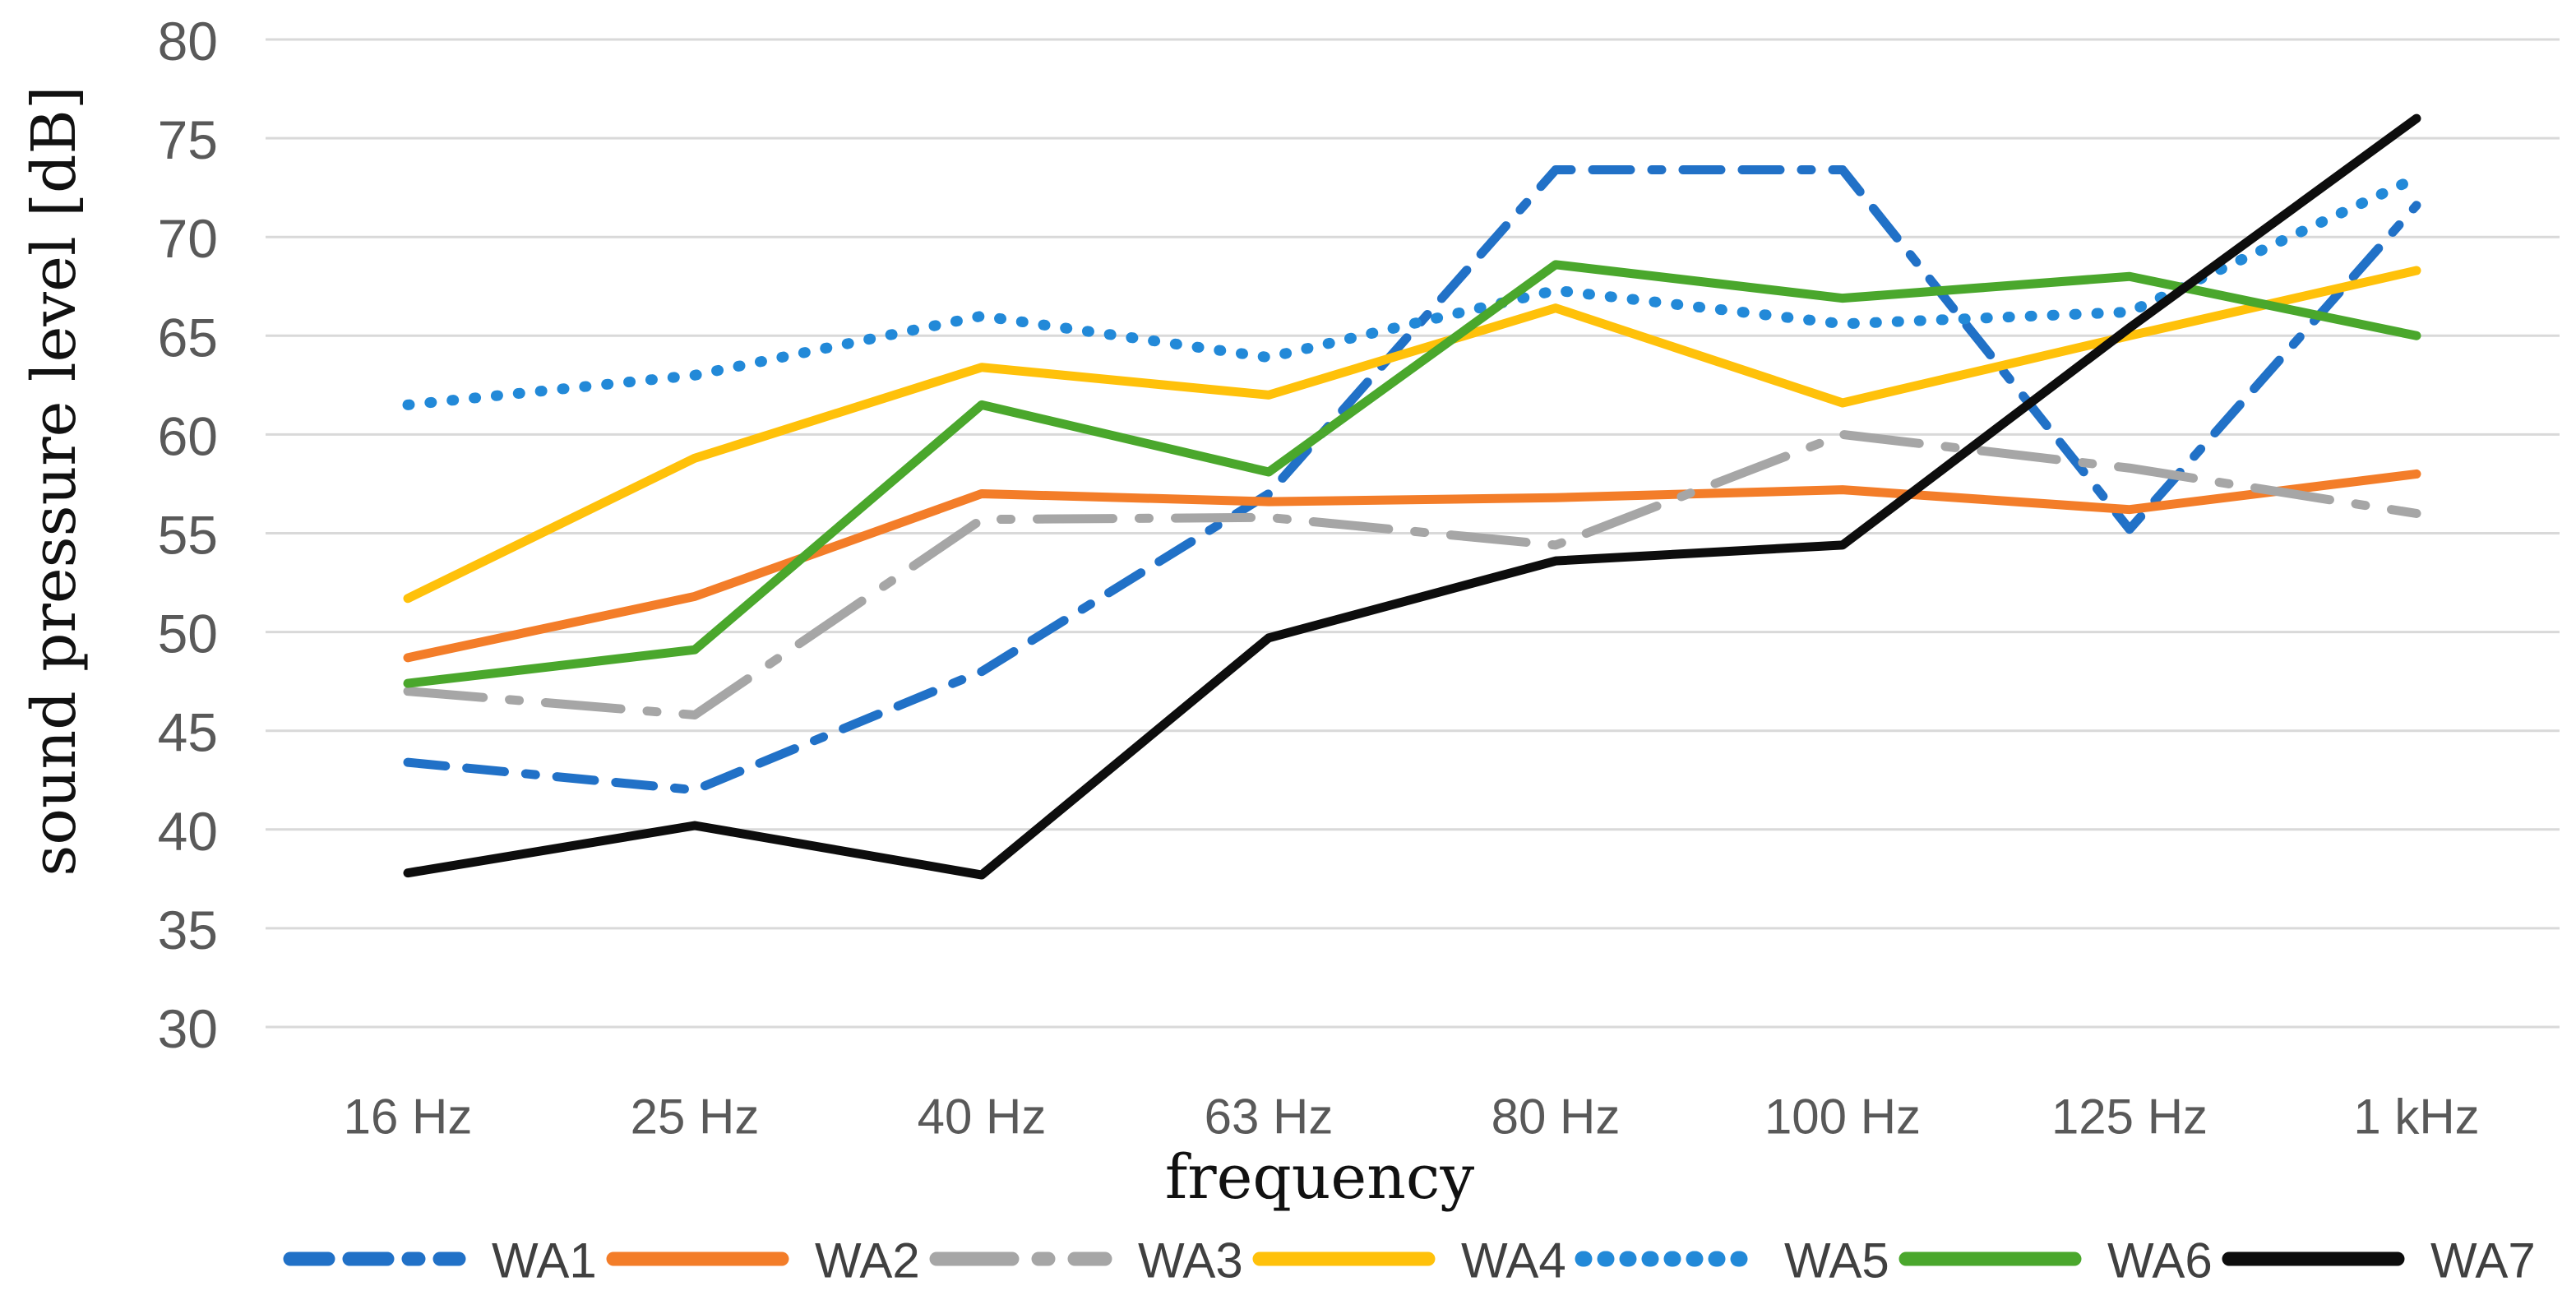 This screenshot has height=1300, width=2576. Describe the element at coordinates (1190, 1260) in the screenshot. I see `legend-label-wa3: WA3` at that location.